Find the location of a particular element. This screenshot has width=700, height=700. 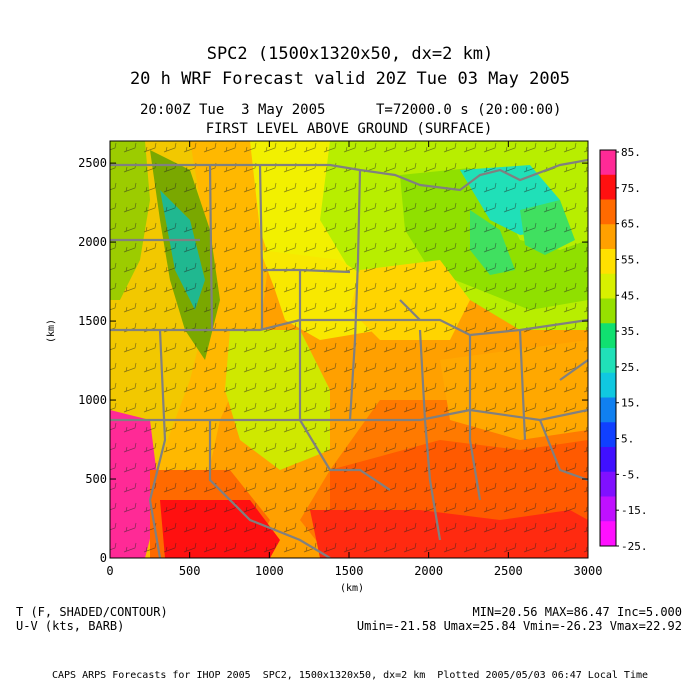

y-tick-label: 2500 is located at coordinates (92, 163).